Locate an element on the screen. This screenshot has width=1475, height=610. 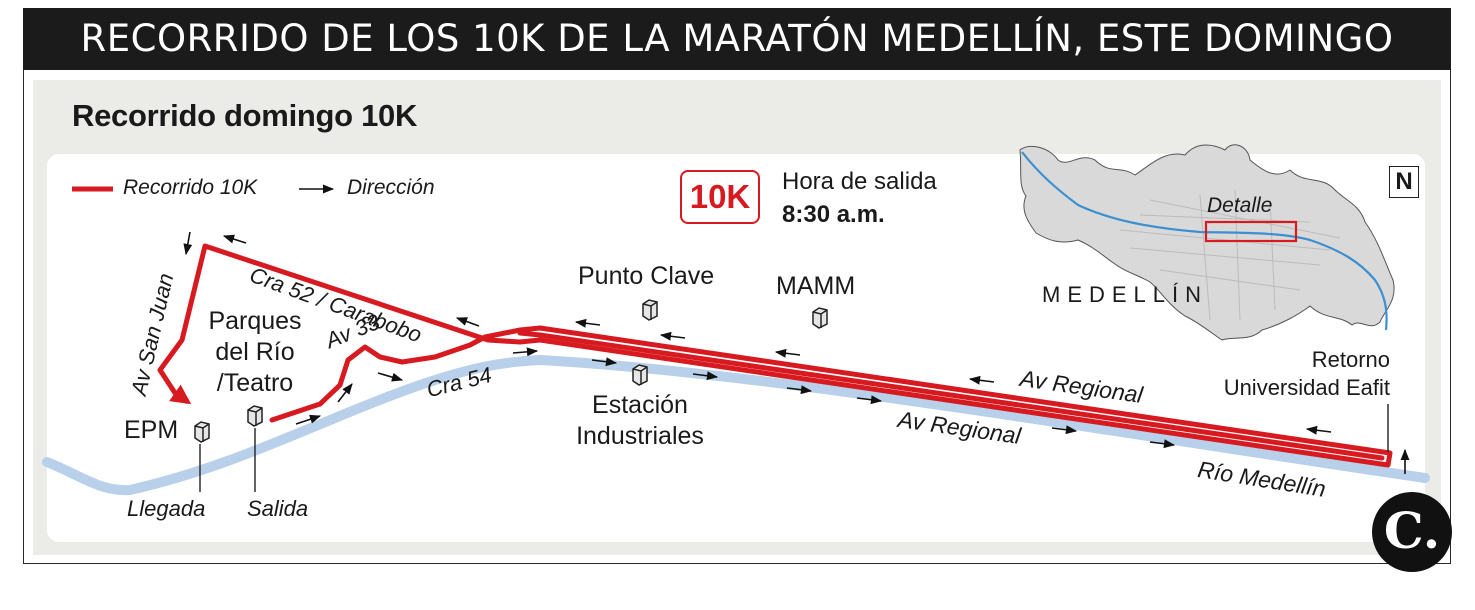
start-time-value: 8:30 a.m. is located at coordinates (833, 214).